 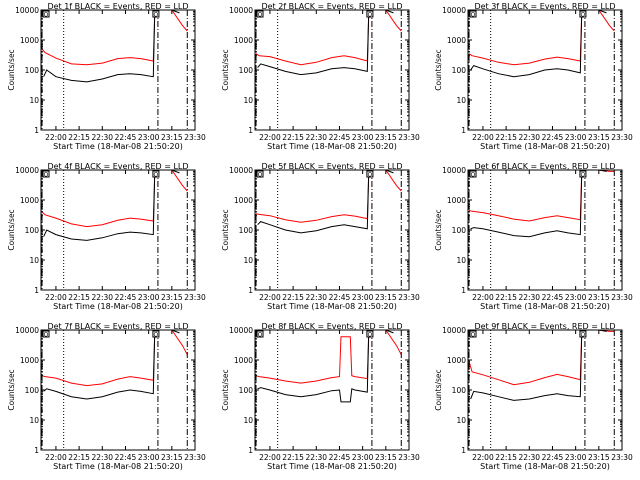 What do you see at coordinates (117, 326) in the screenshot?
I see `panel-title: Det 7f BLACK = Events, RED = LLD` at bounding box center [117, 326].